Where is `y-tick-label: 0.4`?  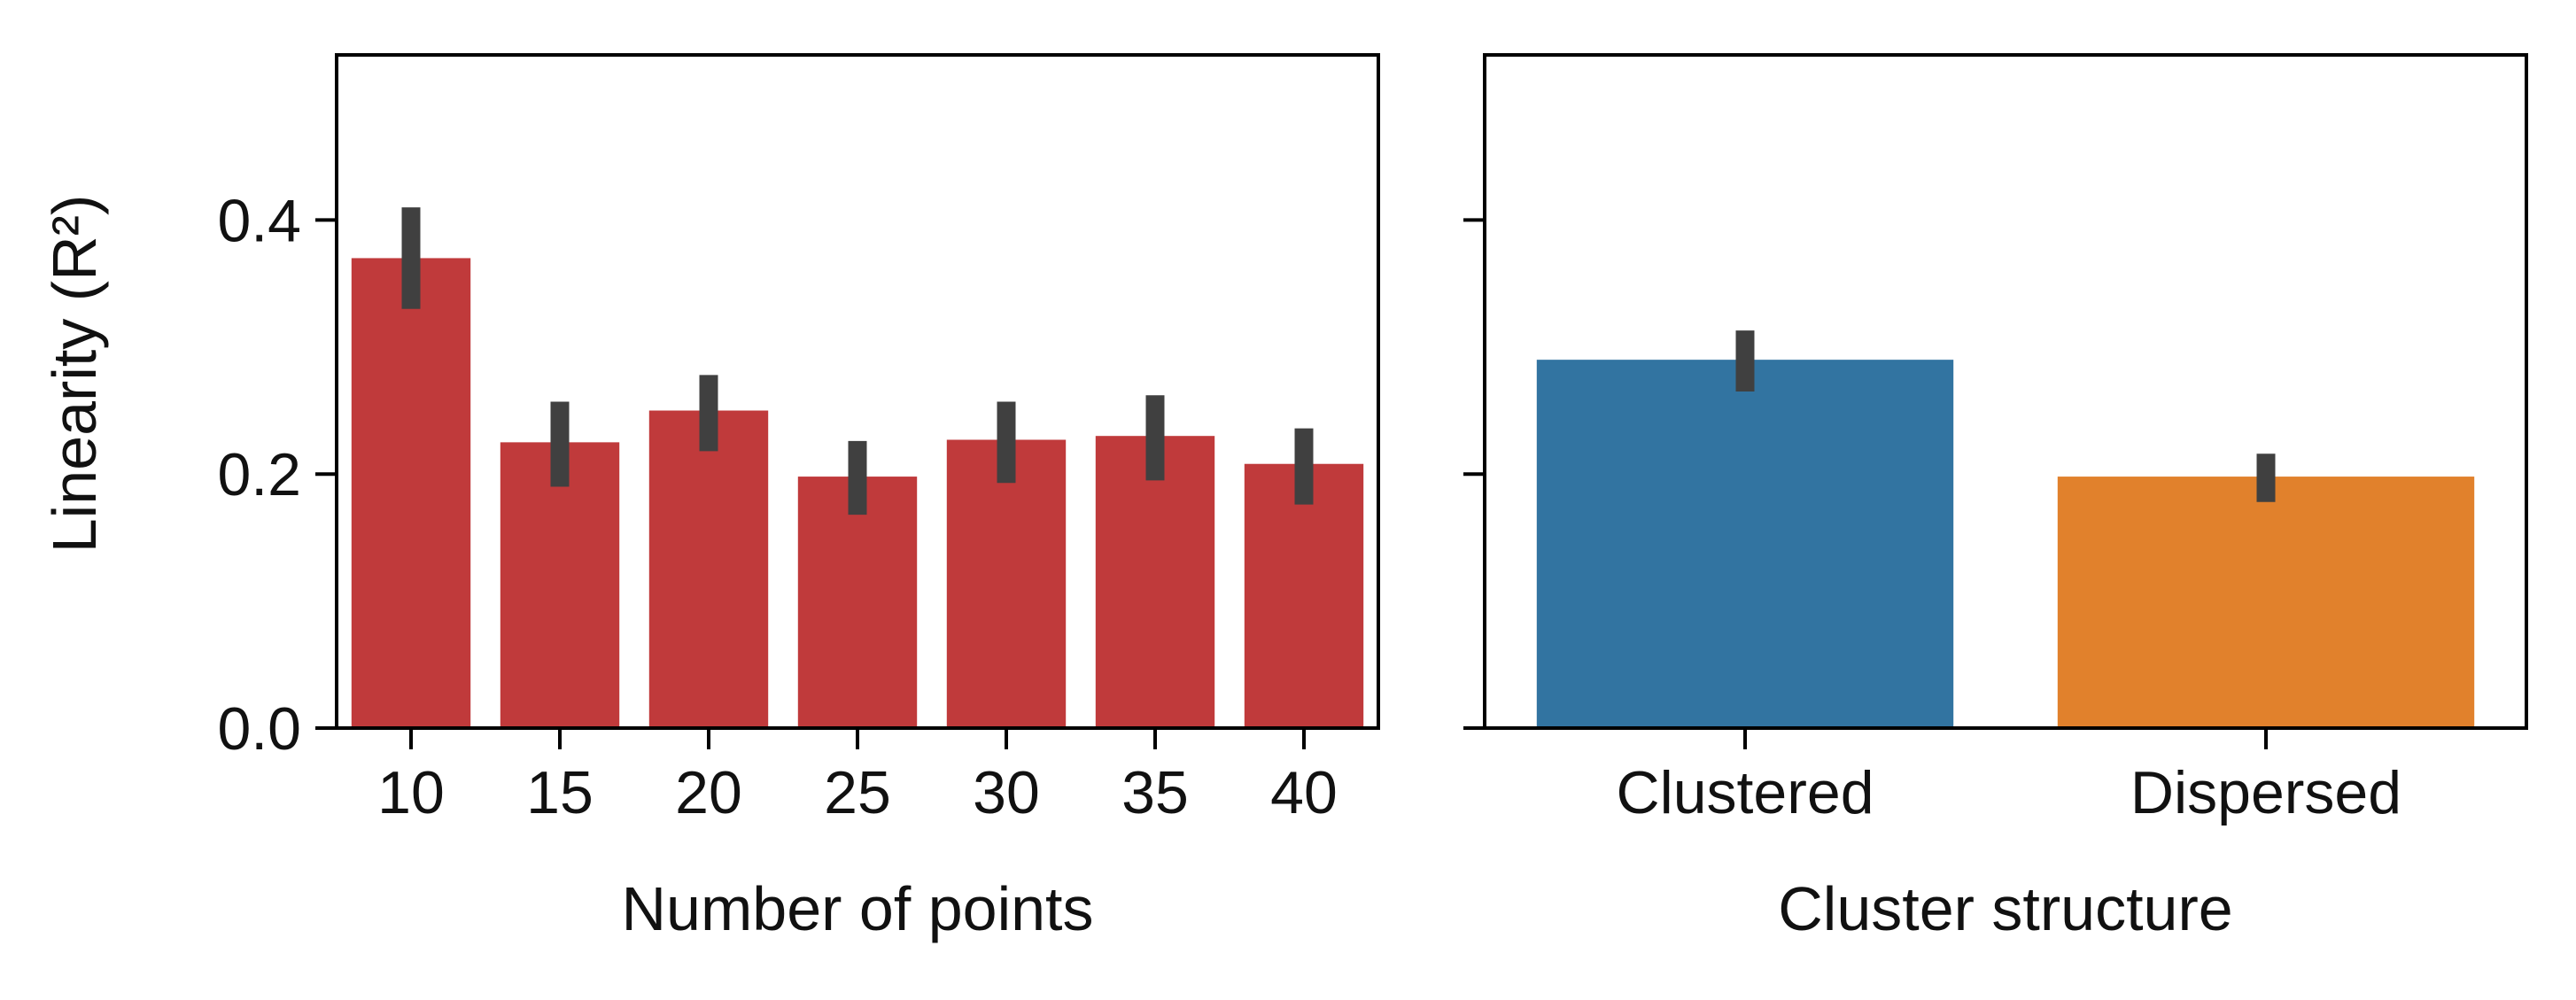
y-tick-label: 0.4 is located at coordinates (259, 220).